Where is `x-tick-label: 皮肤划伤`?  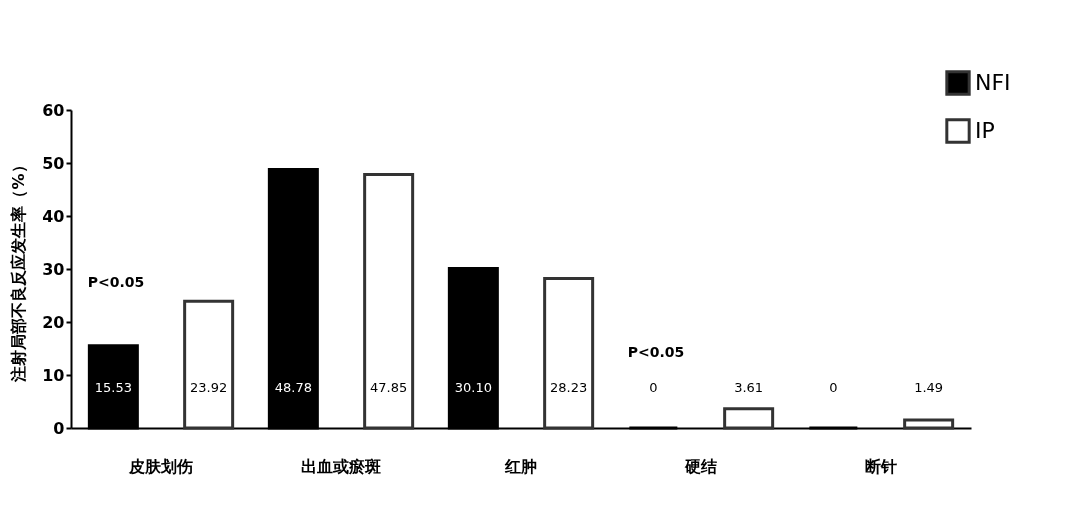
x-tick-label: 皮肤划伤 is located at coordinates (160, 466).